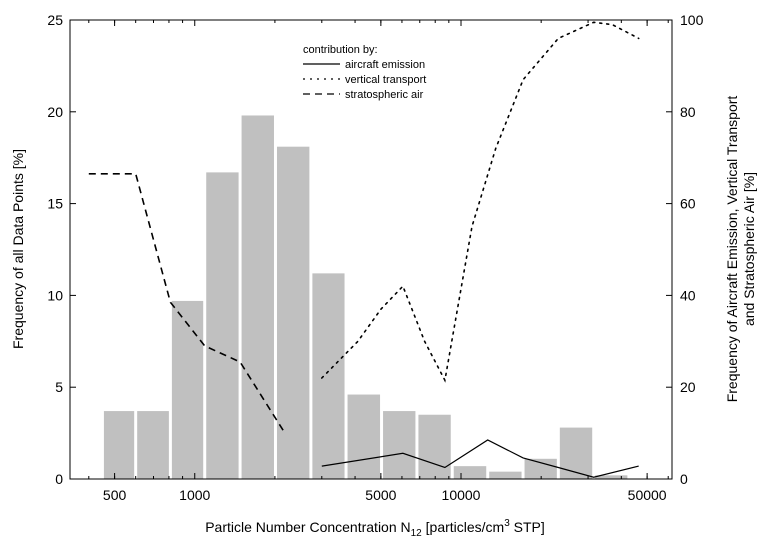 The height and width of the screenshot is (544, 766). What do you see at coordinates (59, 387) in the screenshot?
I see `y-left-tick-label: 5` at bounding box center [59, 387].